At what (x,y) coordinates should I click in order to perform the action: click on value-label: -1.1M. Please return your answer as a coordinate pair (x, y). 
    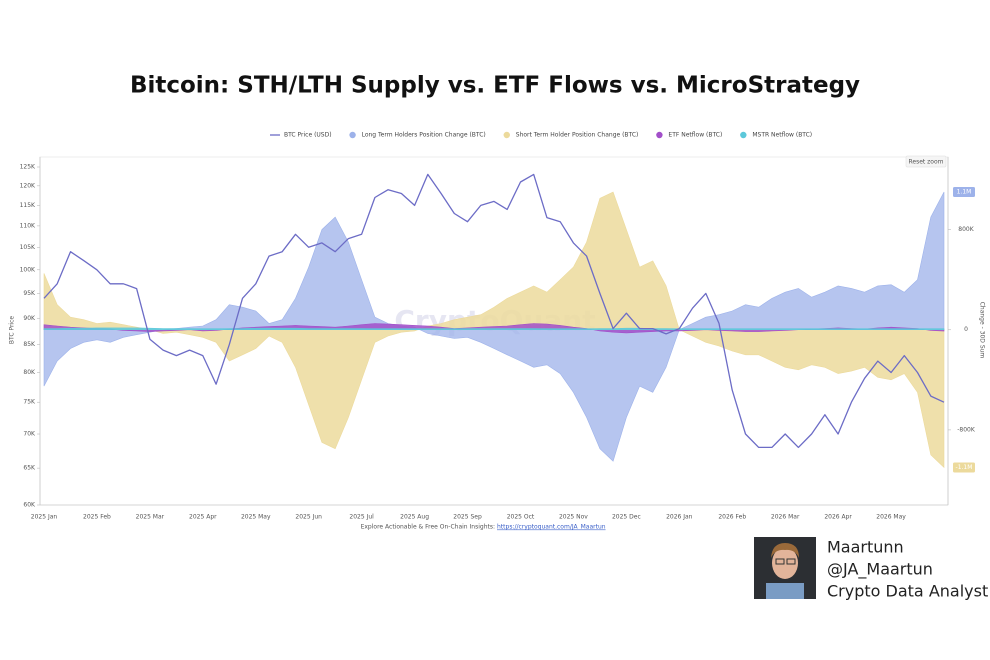
    Looking at the image, I should click on (964, 467).